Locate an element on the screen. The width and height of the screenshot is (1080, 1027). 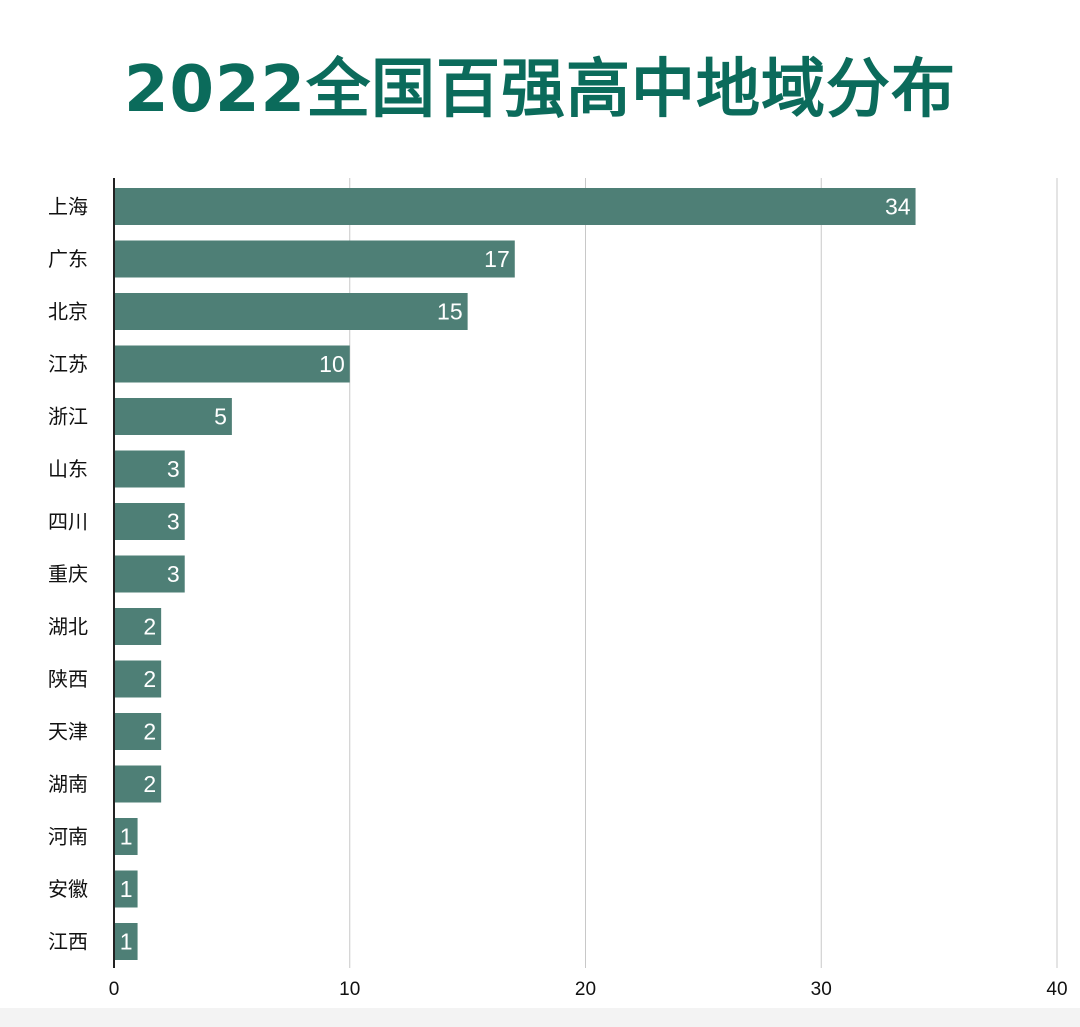
category-label-湖南: 湖南 is located at coordinates (68, 784).